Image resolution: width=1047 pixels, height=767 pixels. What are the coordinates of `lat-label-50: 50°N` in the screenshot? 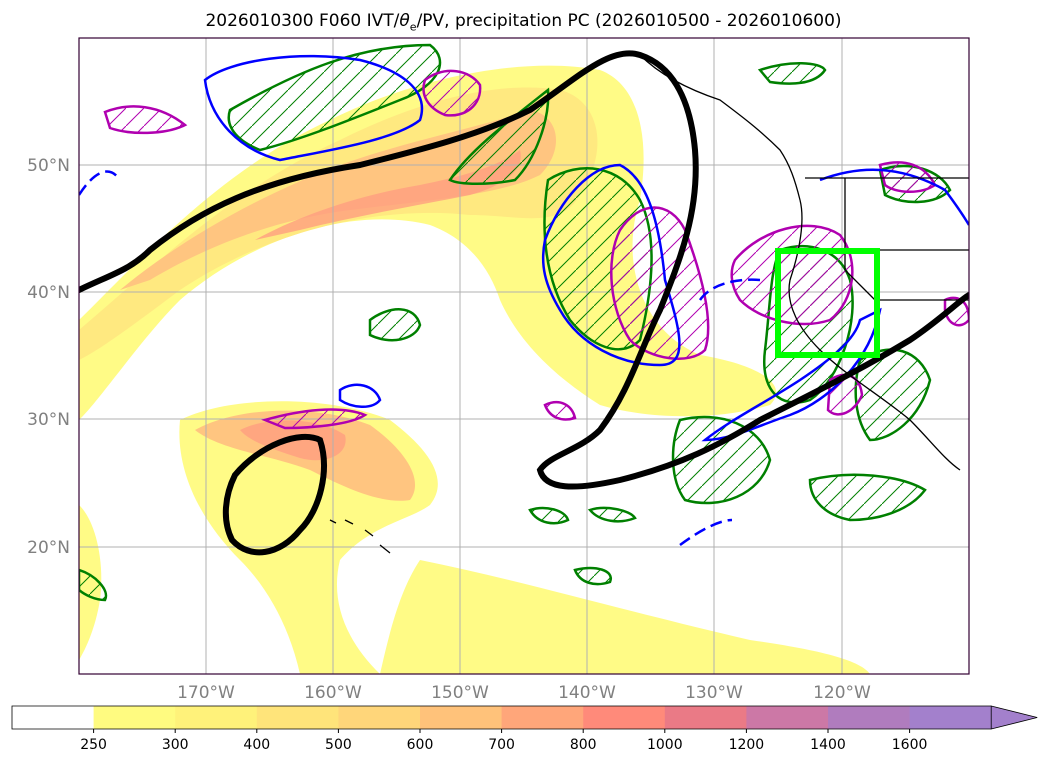 It's located at (48, 166).